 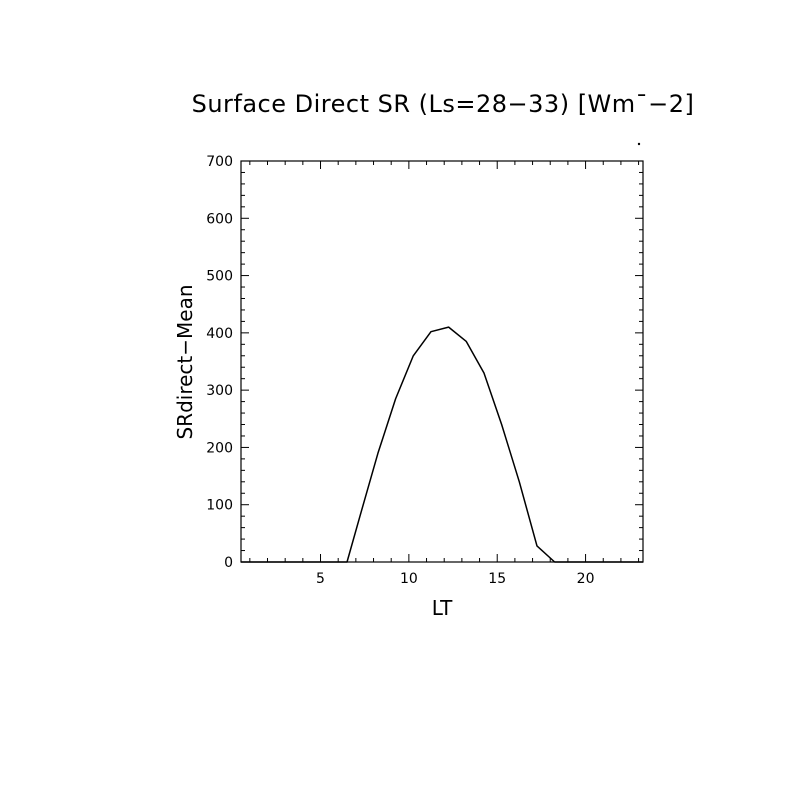 What do you see at coordinates (228, 563) in the screenshot?
I see `y-tick-label: 0` at bounding box center [228, 563].